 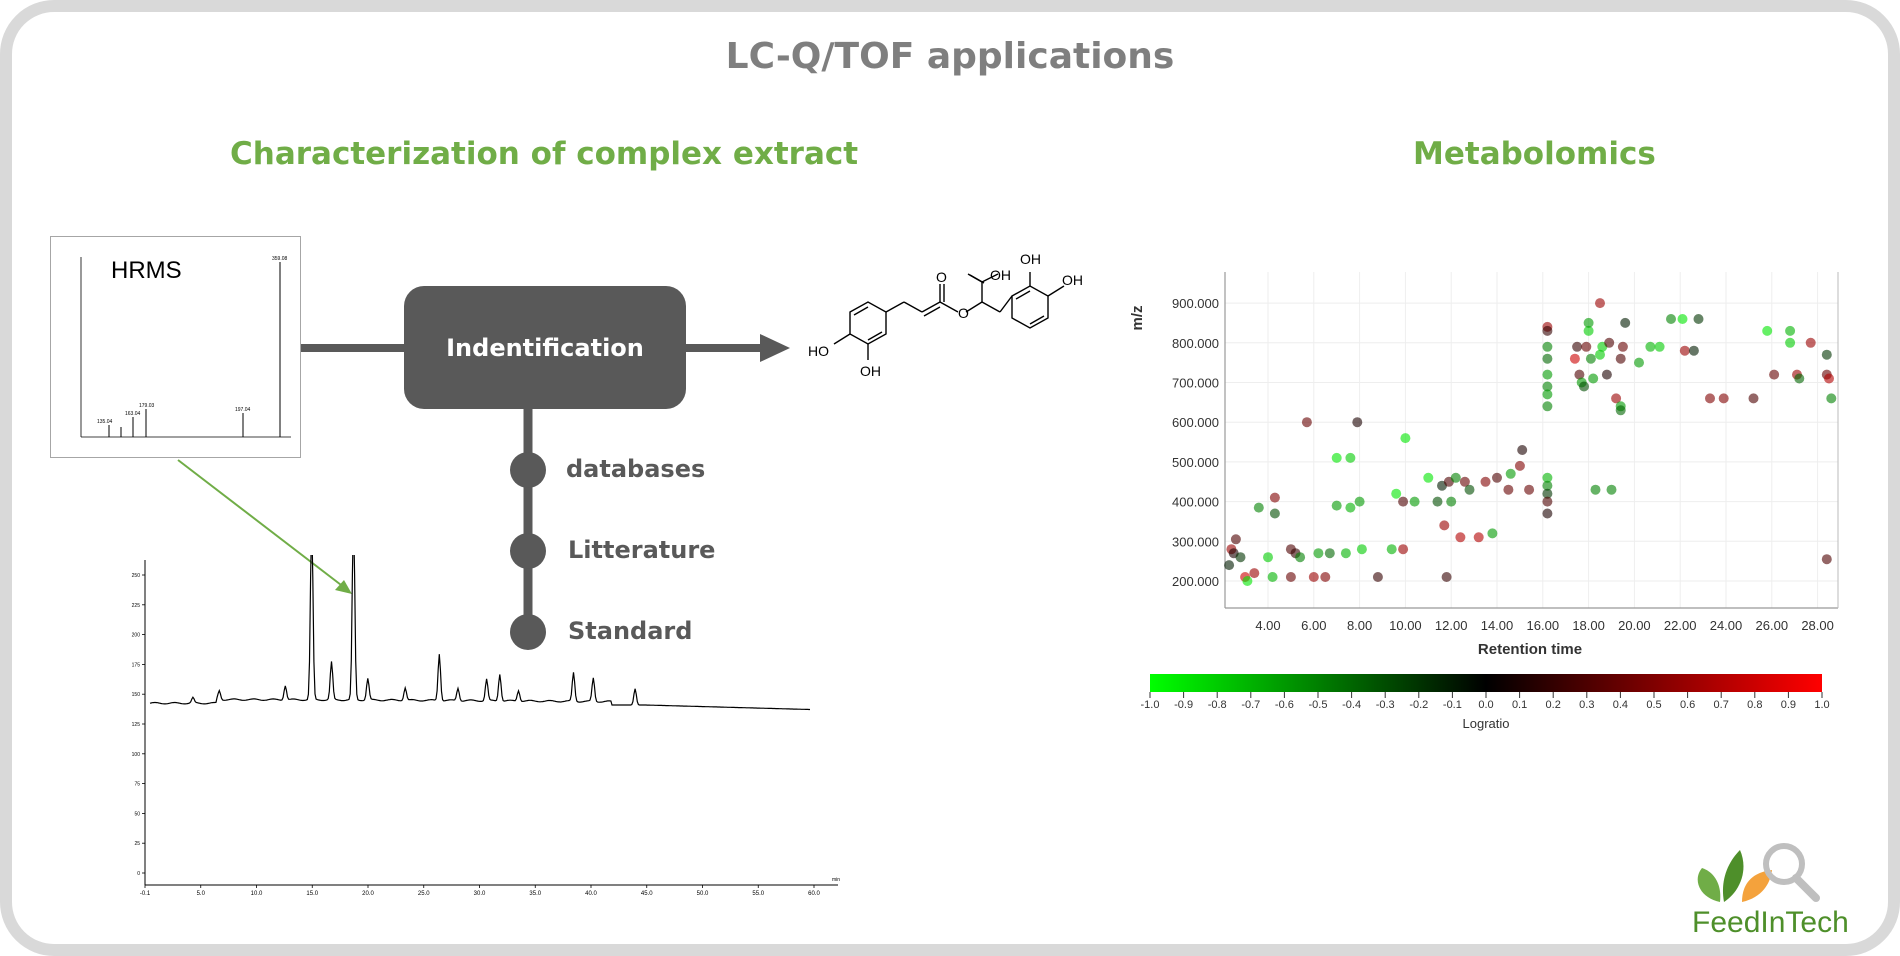 I want to click on logo-text: FeedInTech, so click(x=1770, y=922).